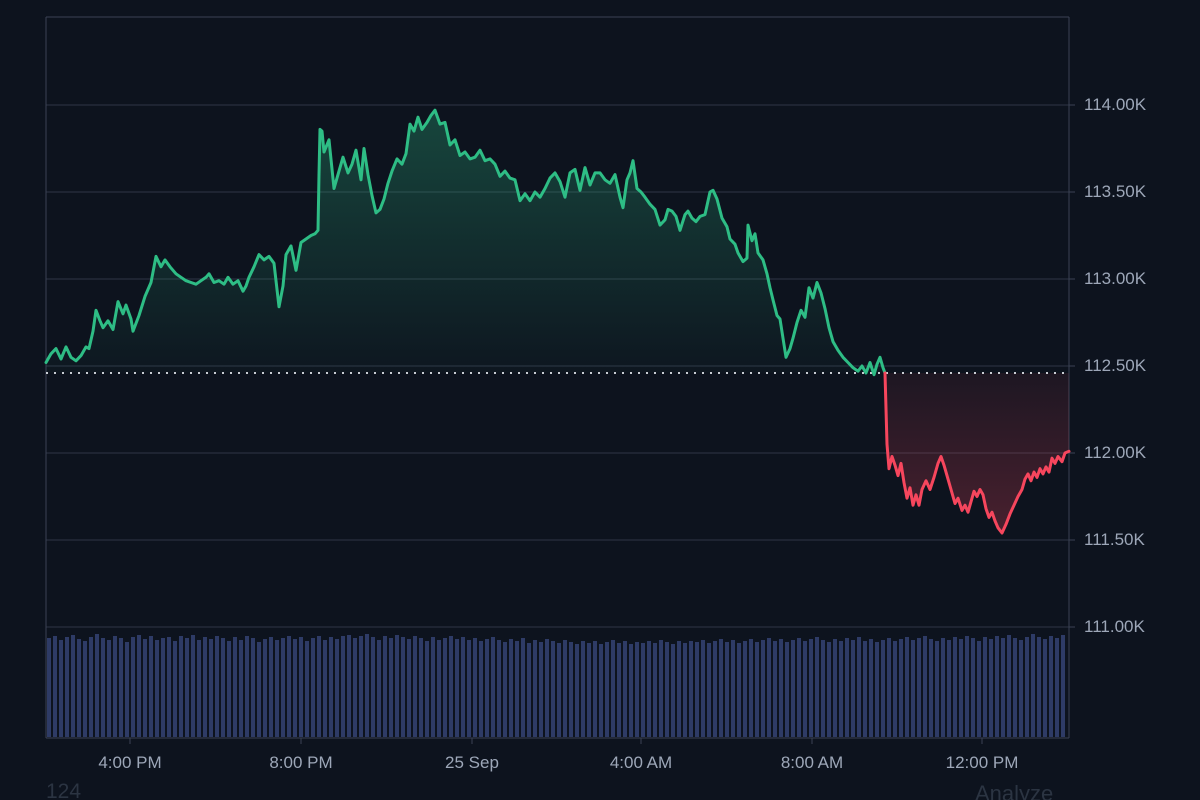  What do you see at coordinates (641, 762) in the screenshot?
I see `time-tick-label: 4:00 AM` at bounding box center [641, 762].